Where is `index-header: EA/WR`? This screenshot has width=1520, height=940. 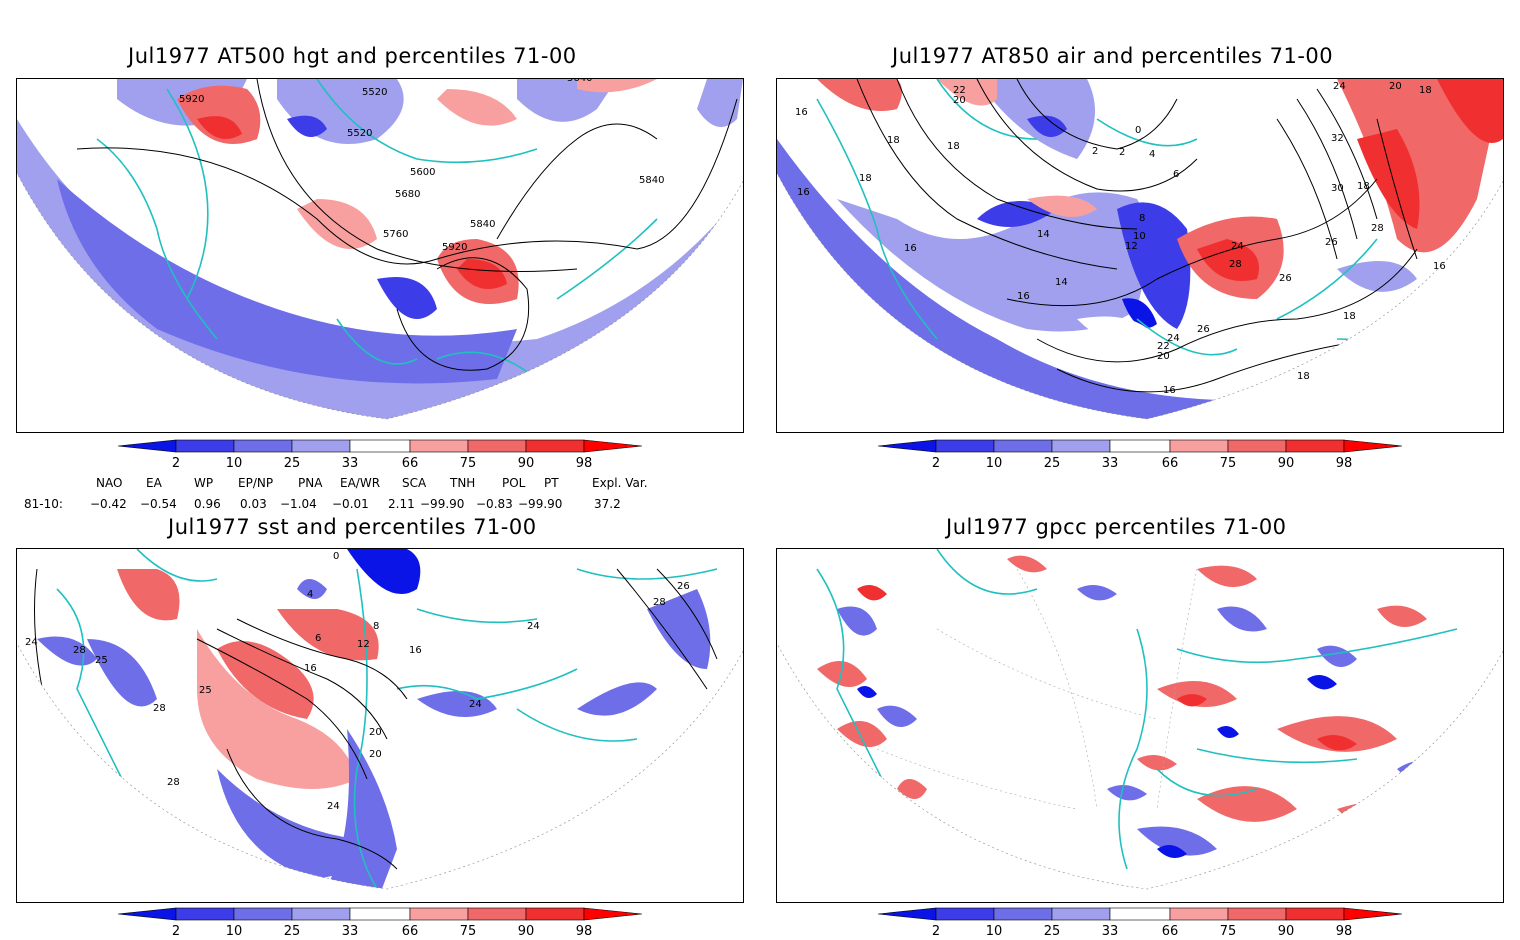
index-header: EA/WR is located at coordinates (360, 483).